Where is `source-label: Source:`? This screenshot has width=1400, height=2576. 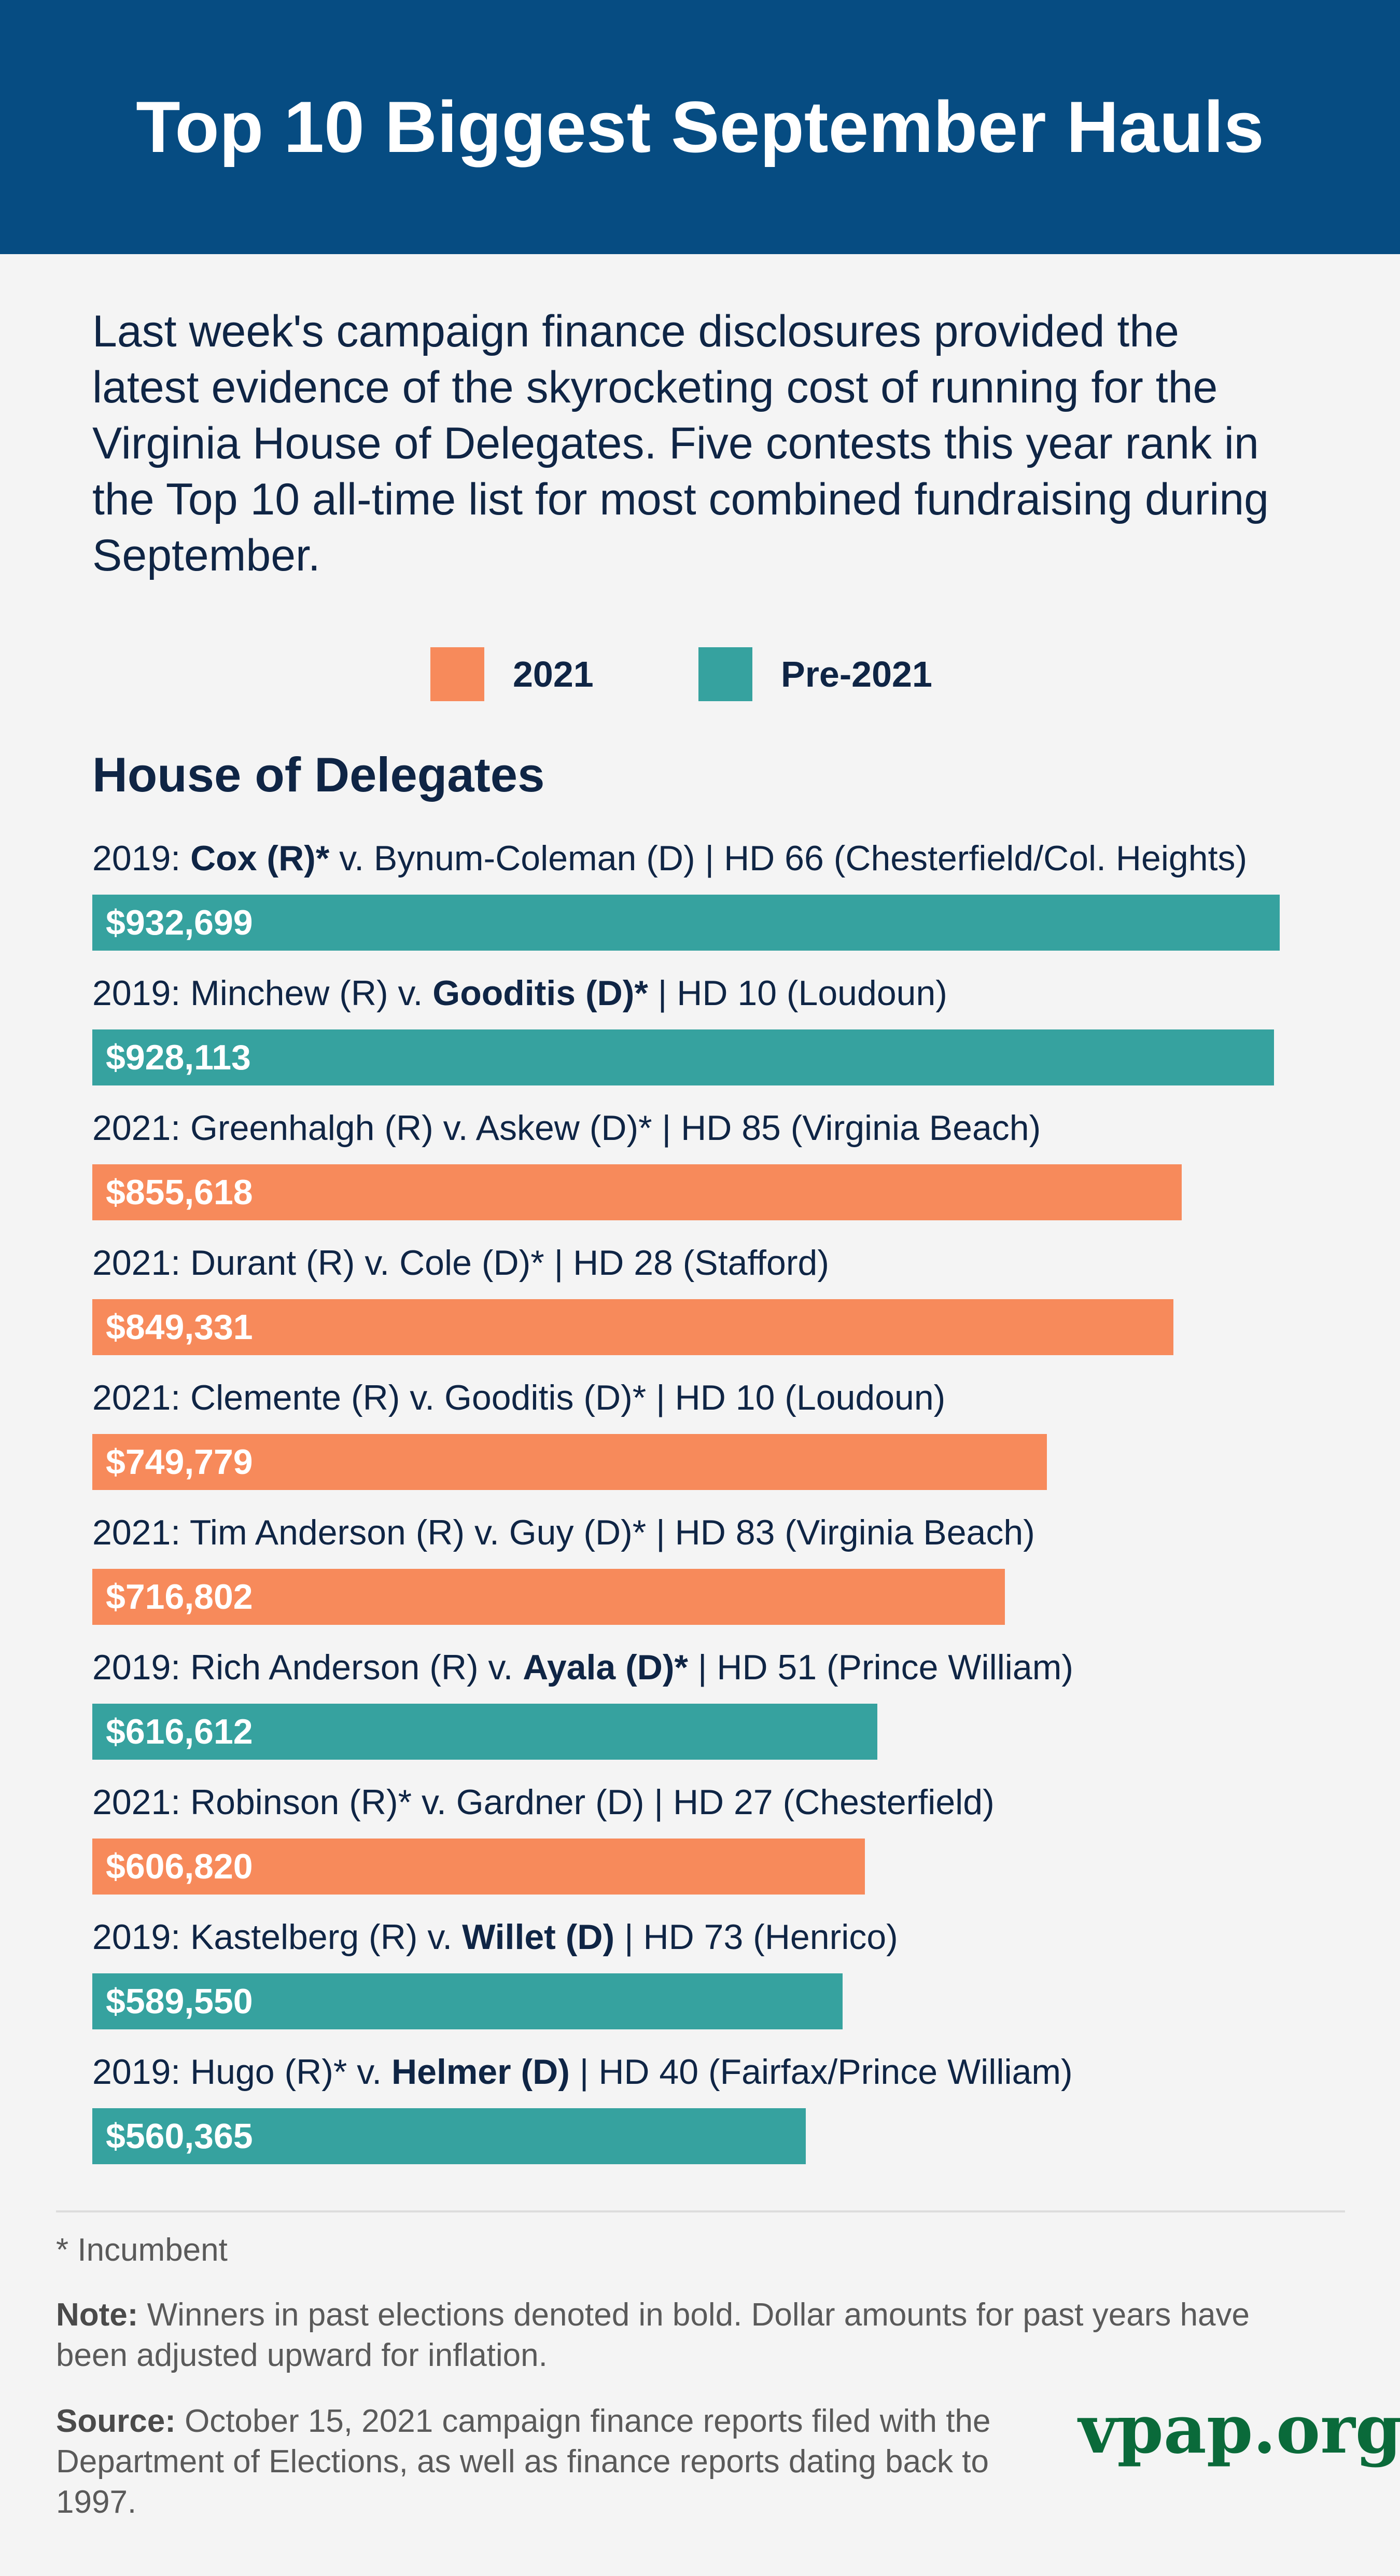 source-label: Source: is located at coordinates (116, 2421).